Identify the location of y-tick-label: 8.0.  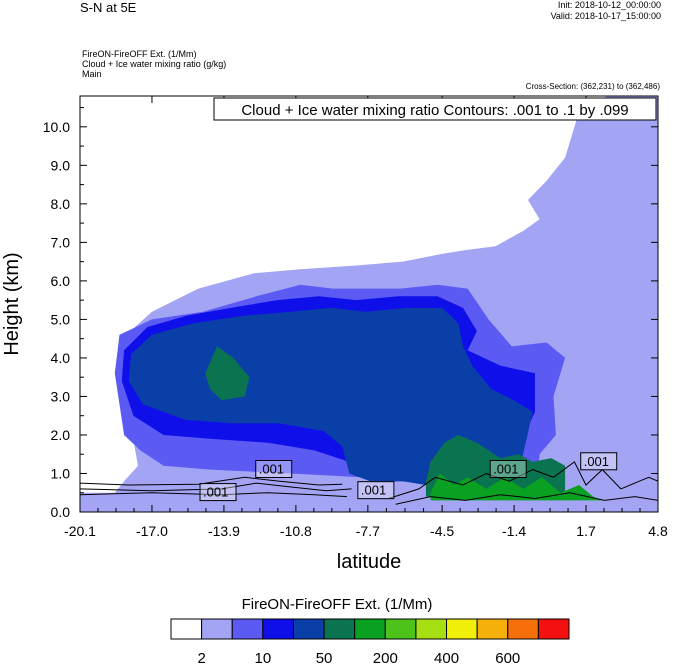
(61, 204).